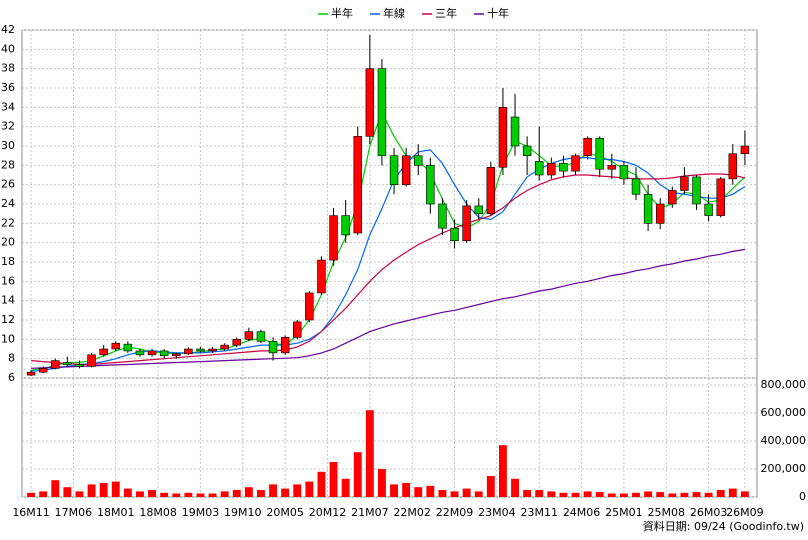 The width and height of the screenshot is (808, 540). I want to click on legend-label: 三年, so click(446, 13).